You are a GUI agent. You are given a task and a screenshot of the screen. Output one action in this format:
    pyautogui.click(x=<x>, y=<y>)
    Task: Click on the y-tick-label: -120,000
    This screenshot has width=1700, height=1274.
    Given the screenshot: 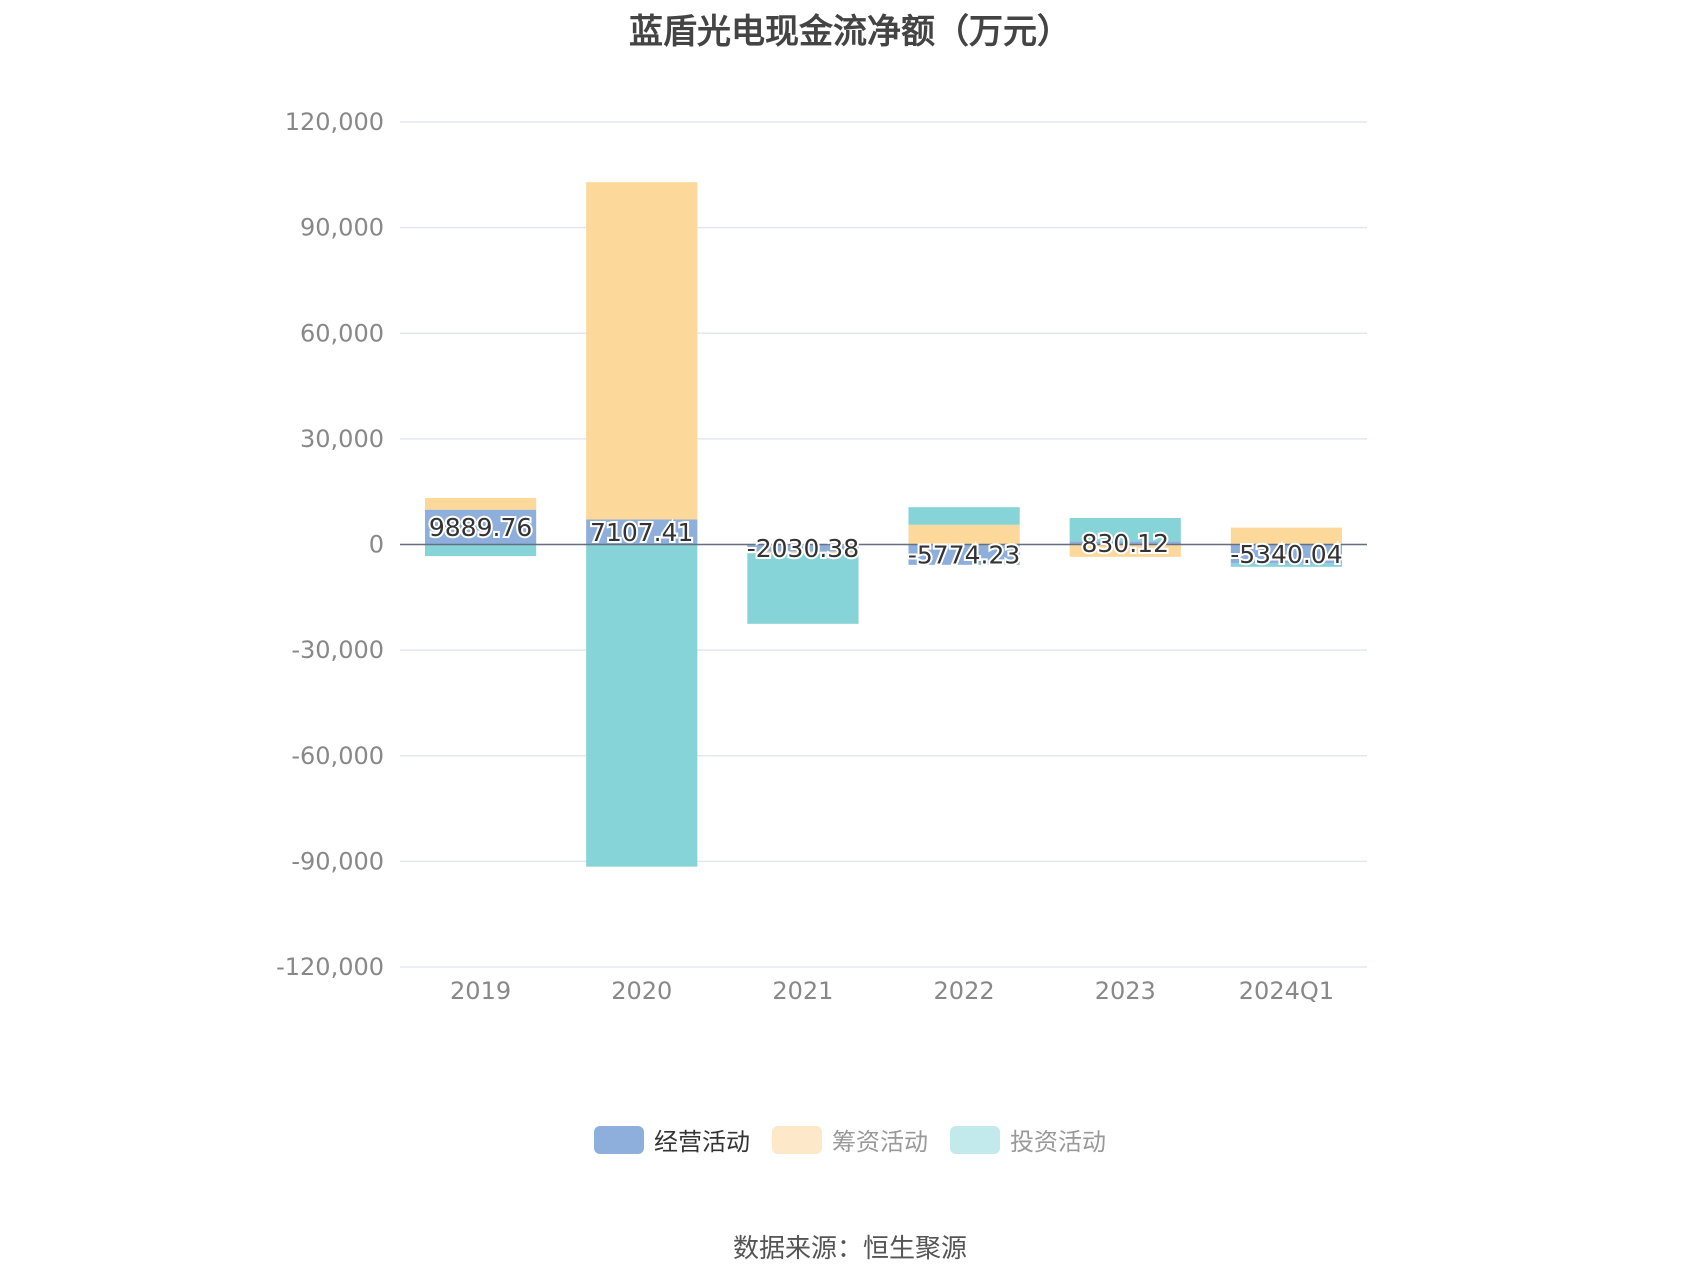 What is the action you would take?
    pyautogui.click(x=330, y=967)
    